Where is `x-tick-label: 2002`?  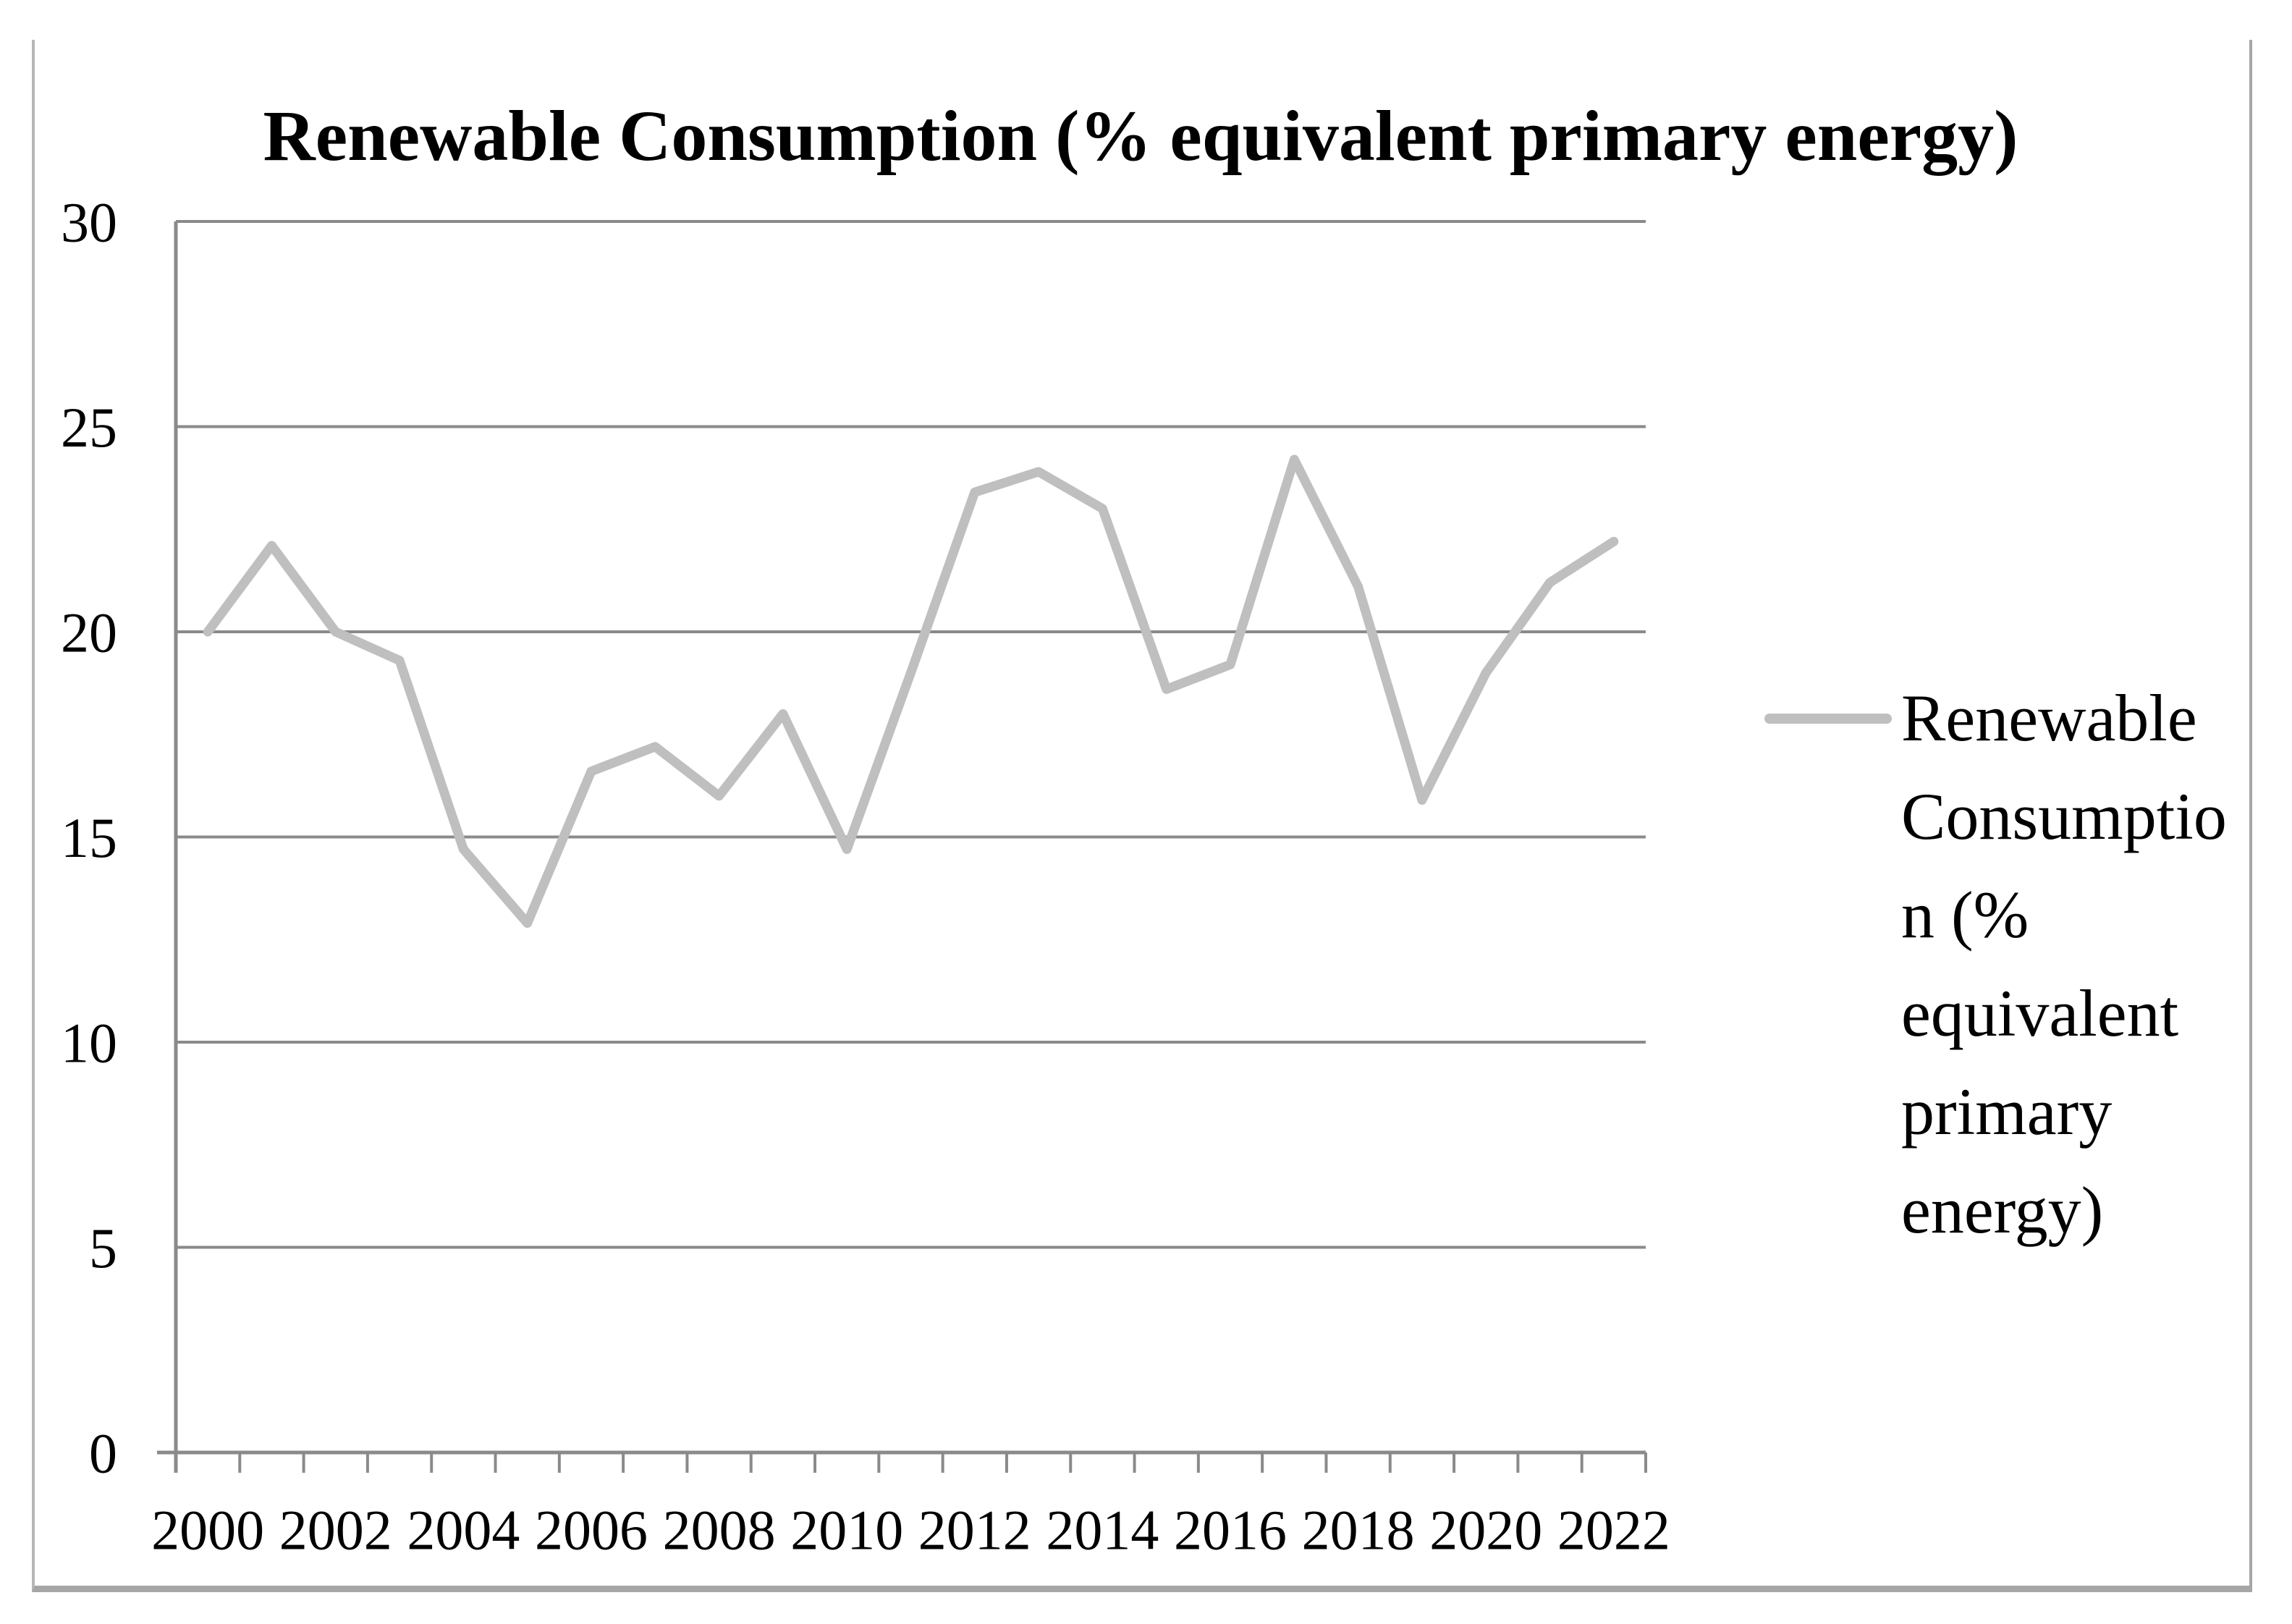
x-tick-label: 2002 is located at coordinates (335, 1529).